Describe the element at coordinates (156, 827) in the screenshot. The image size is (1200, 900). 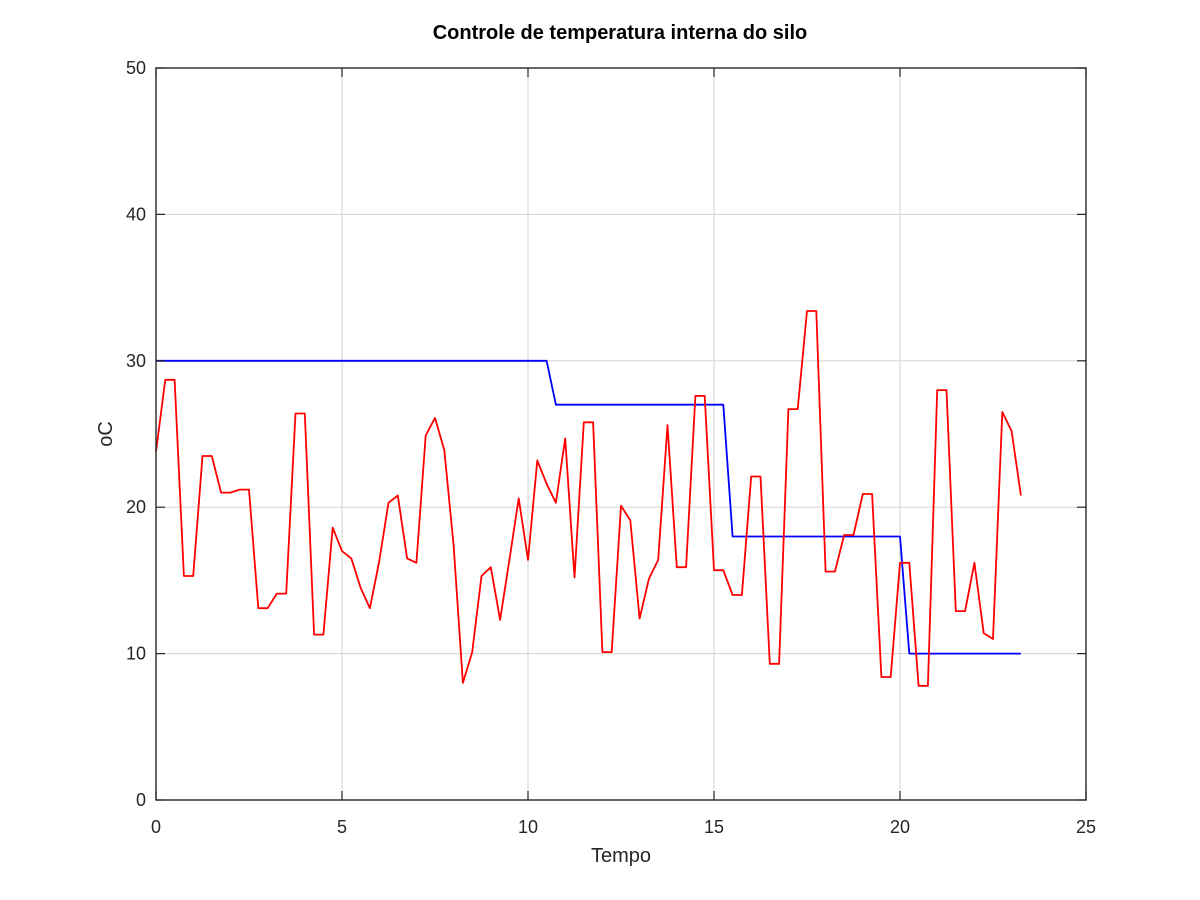
I see `x-tick-label: 0` at that location.